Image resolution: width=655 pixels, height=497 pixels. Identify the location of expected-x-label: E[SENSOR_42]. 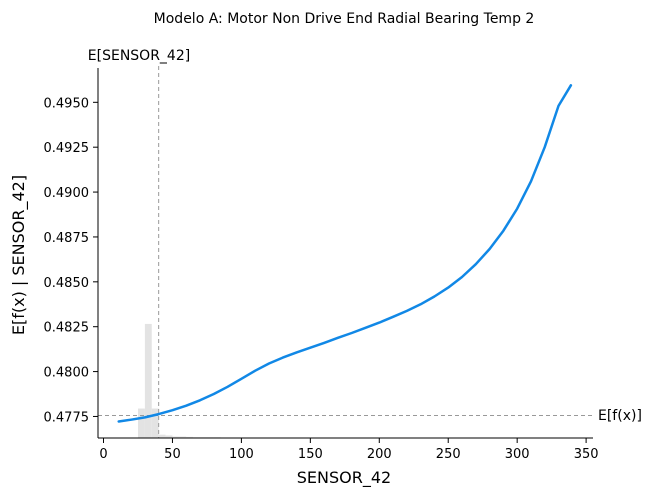
(139, 56).